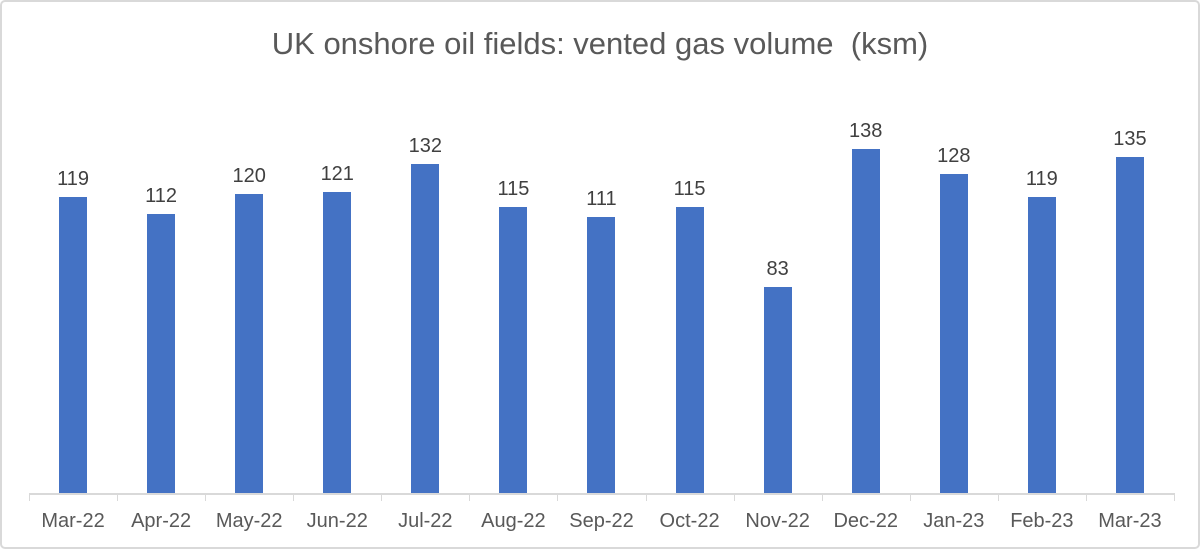 This screenshot has height=549, width=1200. Describe the element at coordinates (601, 198) in the screenshot. I see `value-label: 111` at that location.